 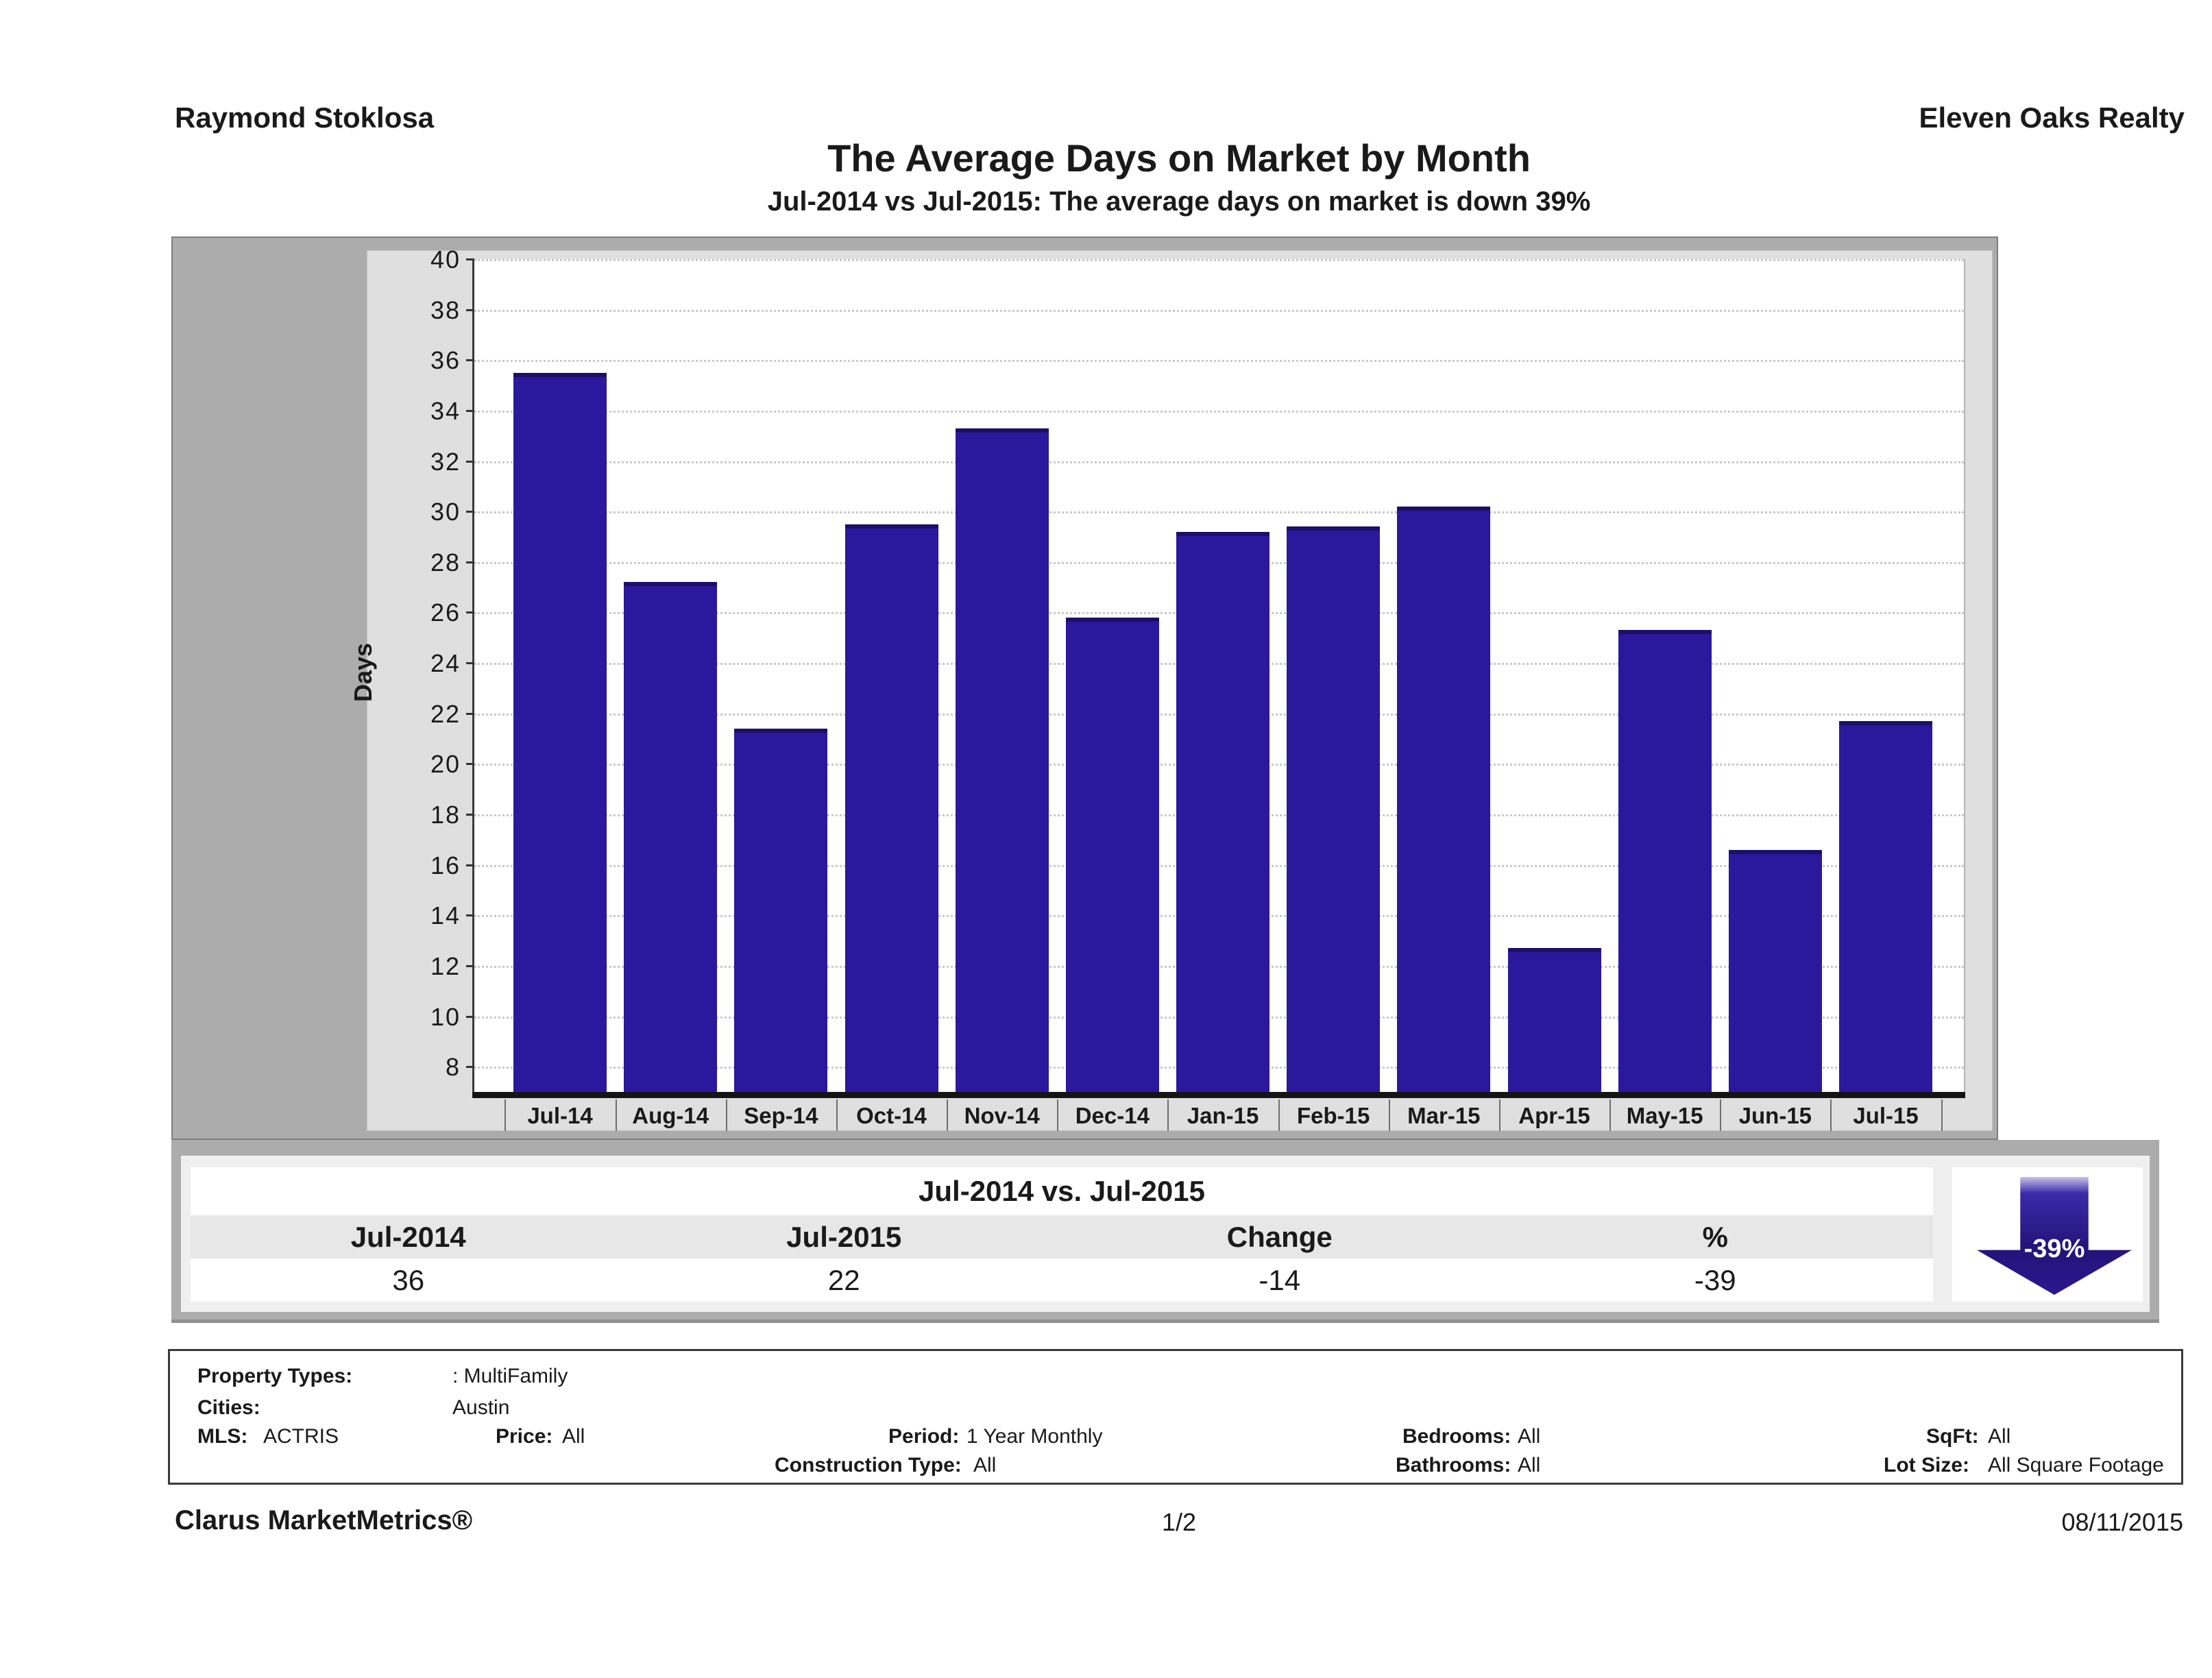 I want to click on property-types-value: : MultiFamily, so click(x=510, y=1376).